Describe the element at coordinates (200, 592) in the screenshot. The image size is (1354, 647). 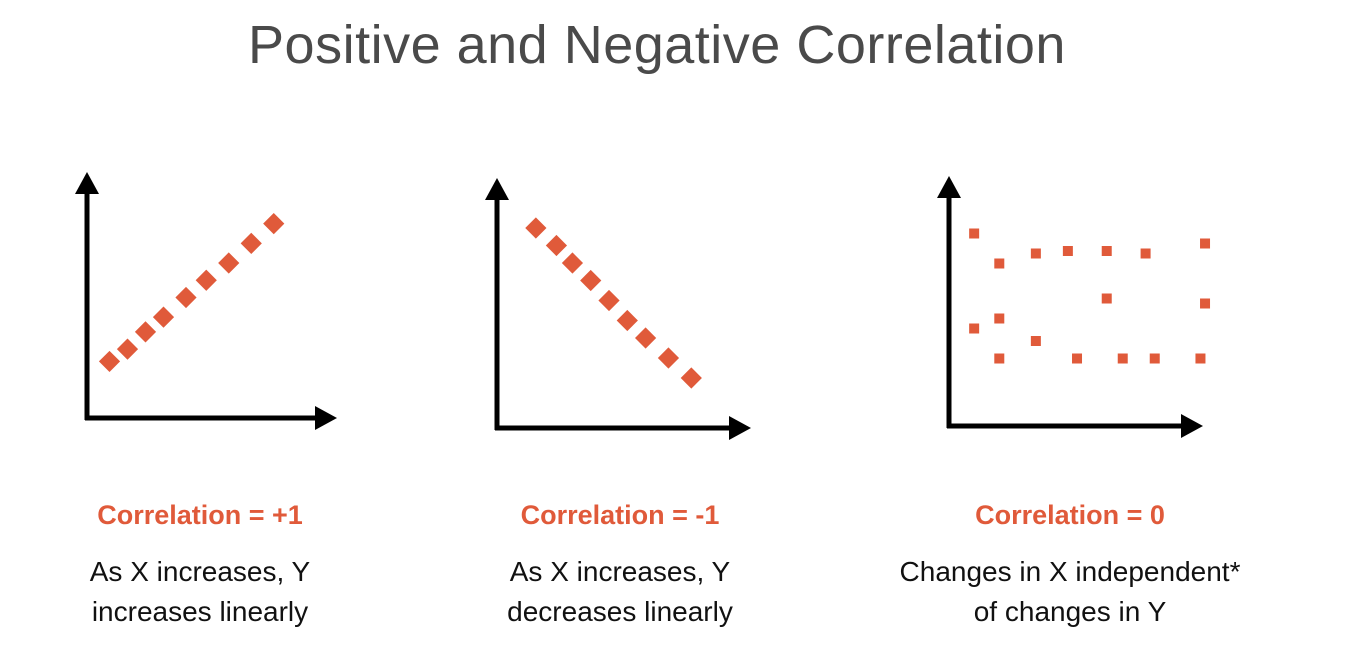
I see `chart-description: As X increases, Y increases linearly` at that location.